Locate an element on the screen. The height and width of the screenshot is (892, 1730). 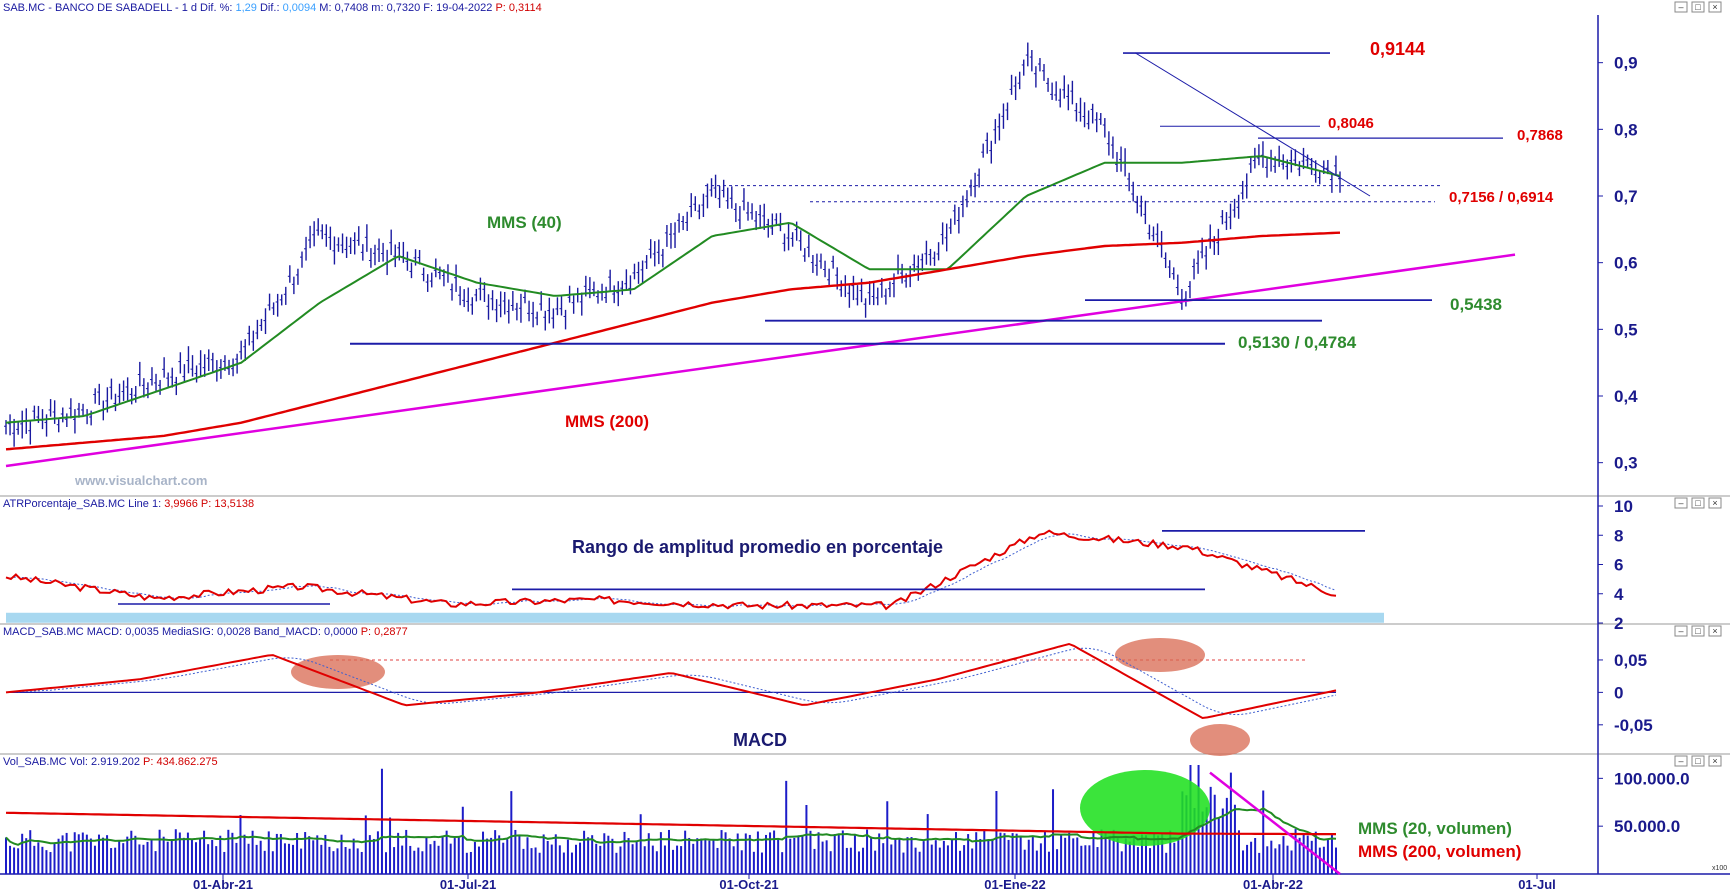
macd-panel-window-button-glyph: × is located at coordinates (1714, 631).